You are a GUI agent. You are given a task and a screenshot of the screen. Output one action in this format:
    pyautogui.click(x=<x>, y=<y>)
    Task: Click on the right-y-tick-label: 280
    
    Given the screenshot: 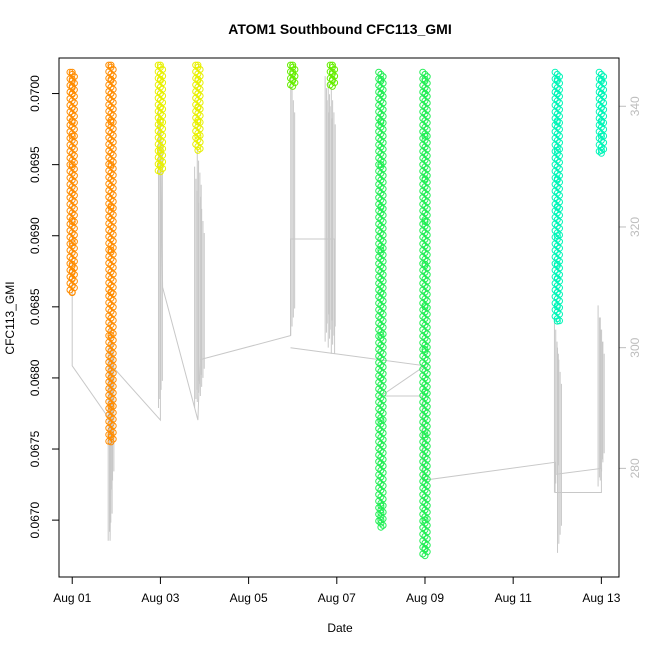 What is the action you would take?
    pyautogui.click(x=635, y=468)
    